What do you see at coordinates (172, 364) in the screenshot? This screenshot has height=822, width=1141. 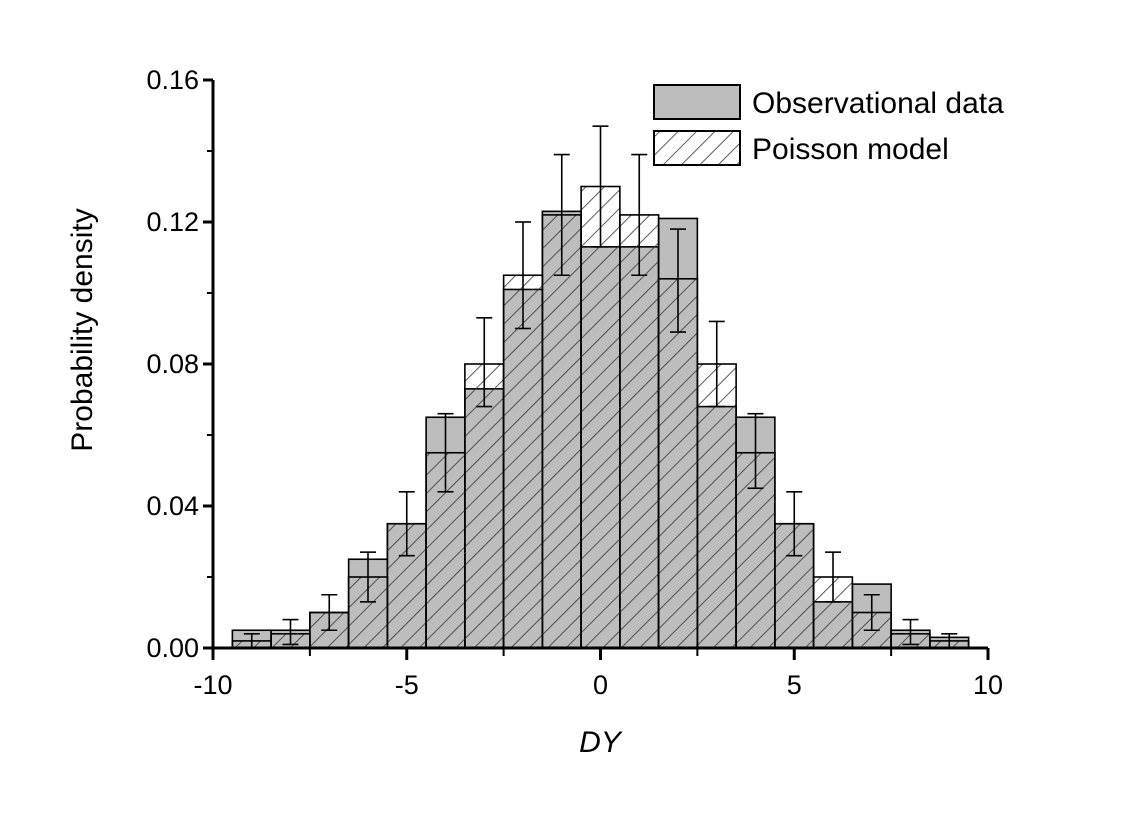 I see `y-tick-label: 0.08` at bounding box center [172, 364].